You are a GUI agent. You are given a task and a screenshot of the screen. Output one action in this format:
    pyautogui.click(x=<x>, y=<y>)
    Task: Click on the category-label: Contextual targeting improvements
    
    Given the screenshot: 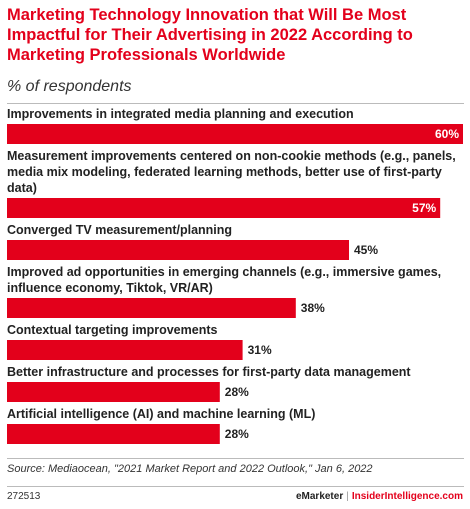 What is the action you would take?
    pyautogui.click(x=112, y=330)
    